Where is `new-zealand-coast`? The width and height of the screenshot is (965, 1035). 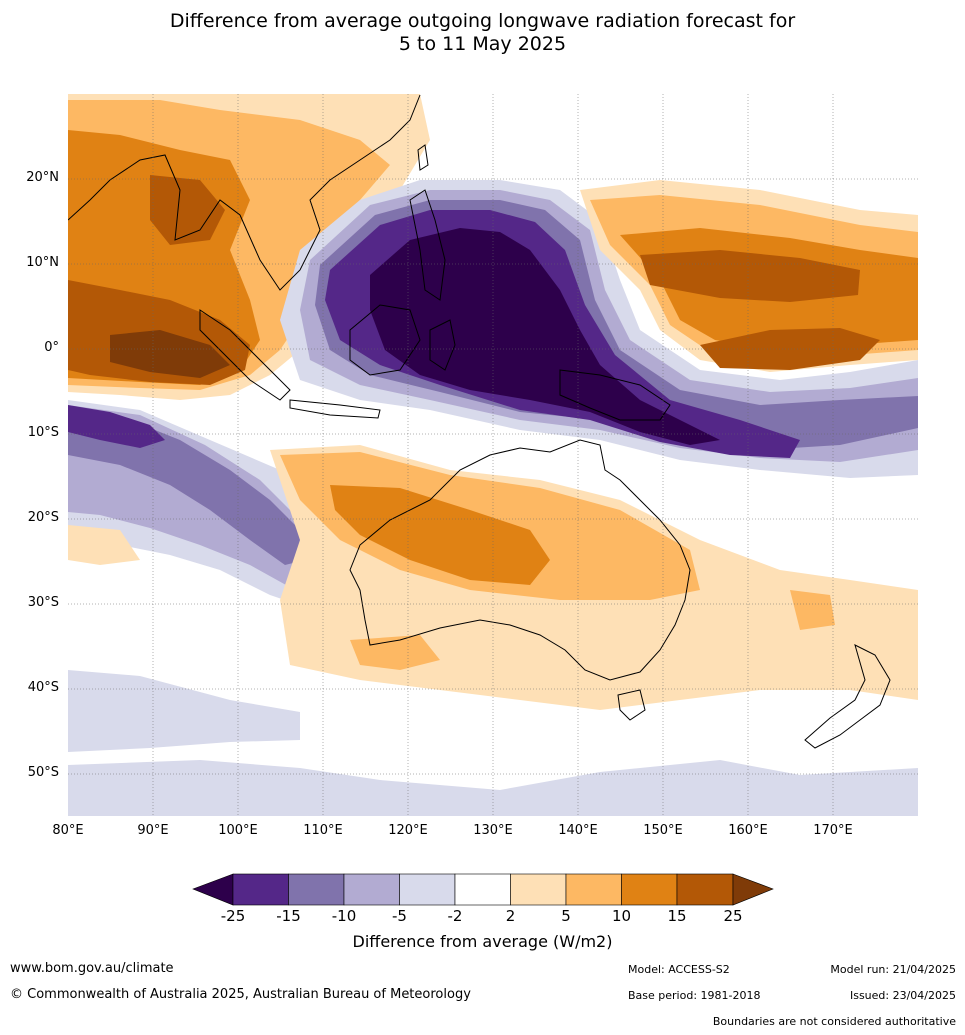
new-zealand-coast is located at coordinates (847, 696).